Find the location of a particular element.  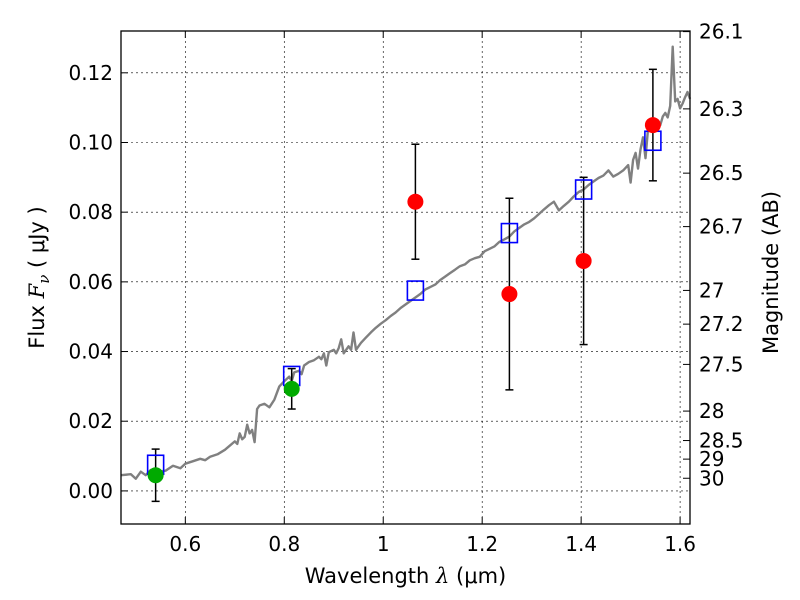

y-tick-label: 0.08 is located at coordinates (90, 212).